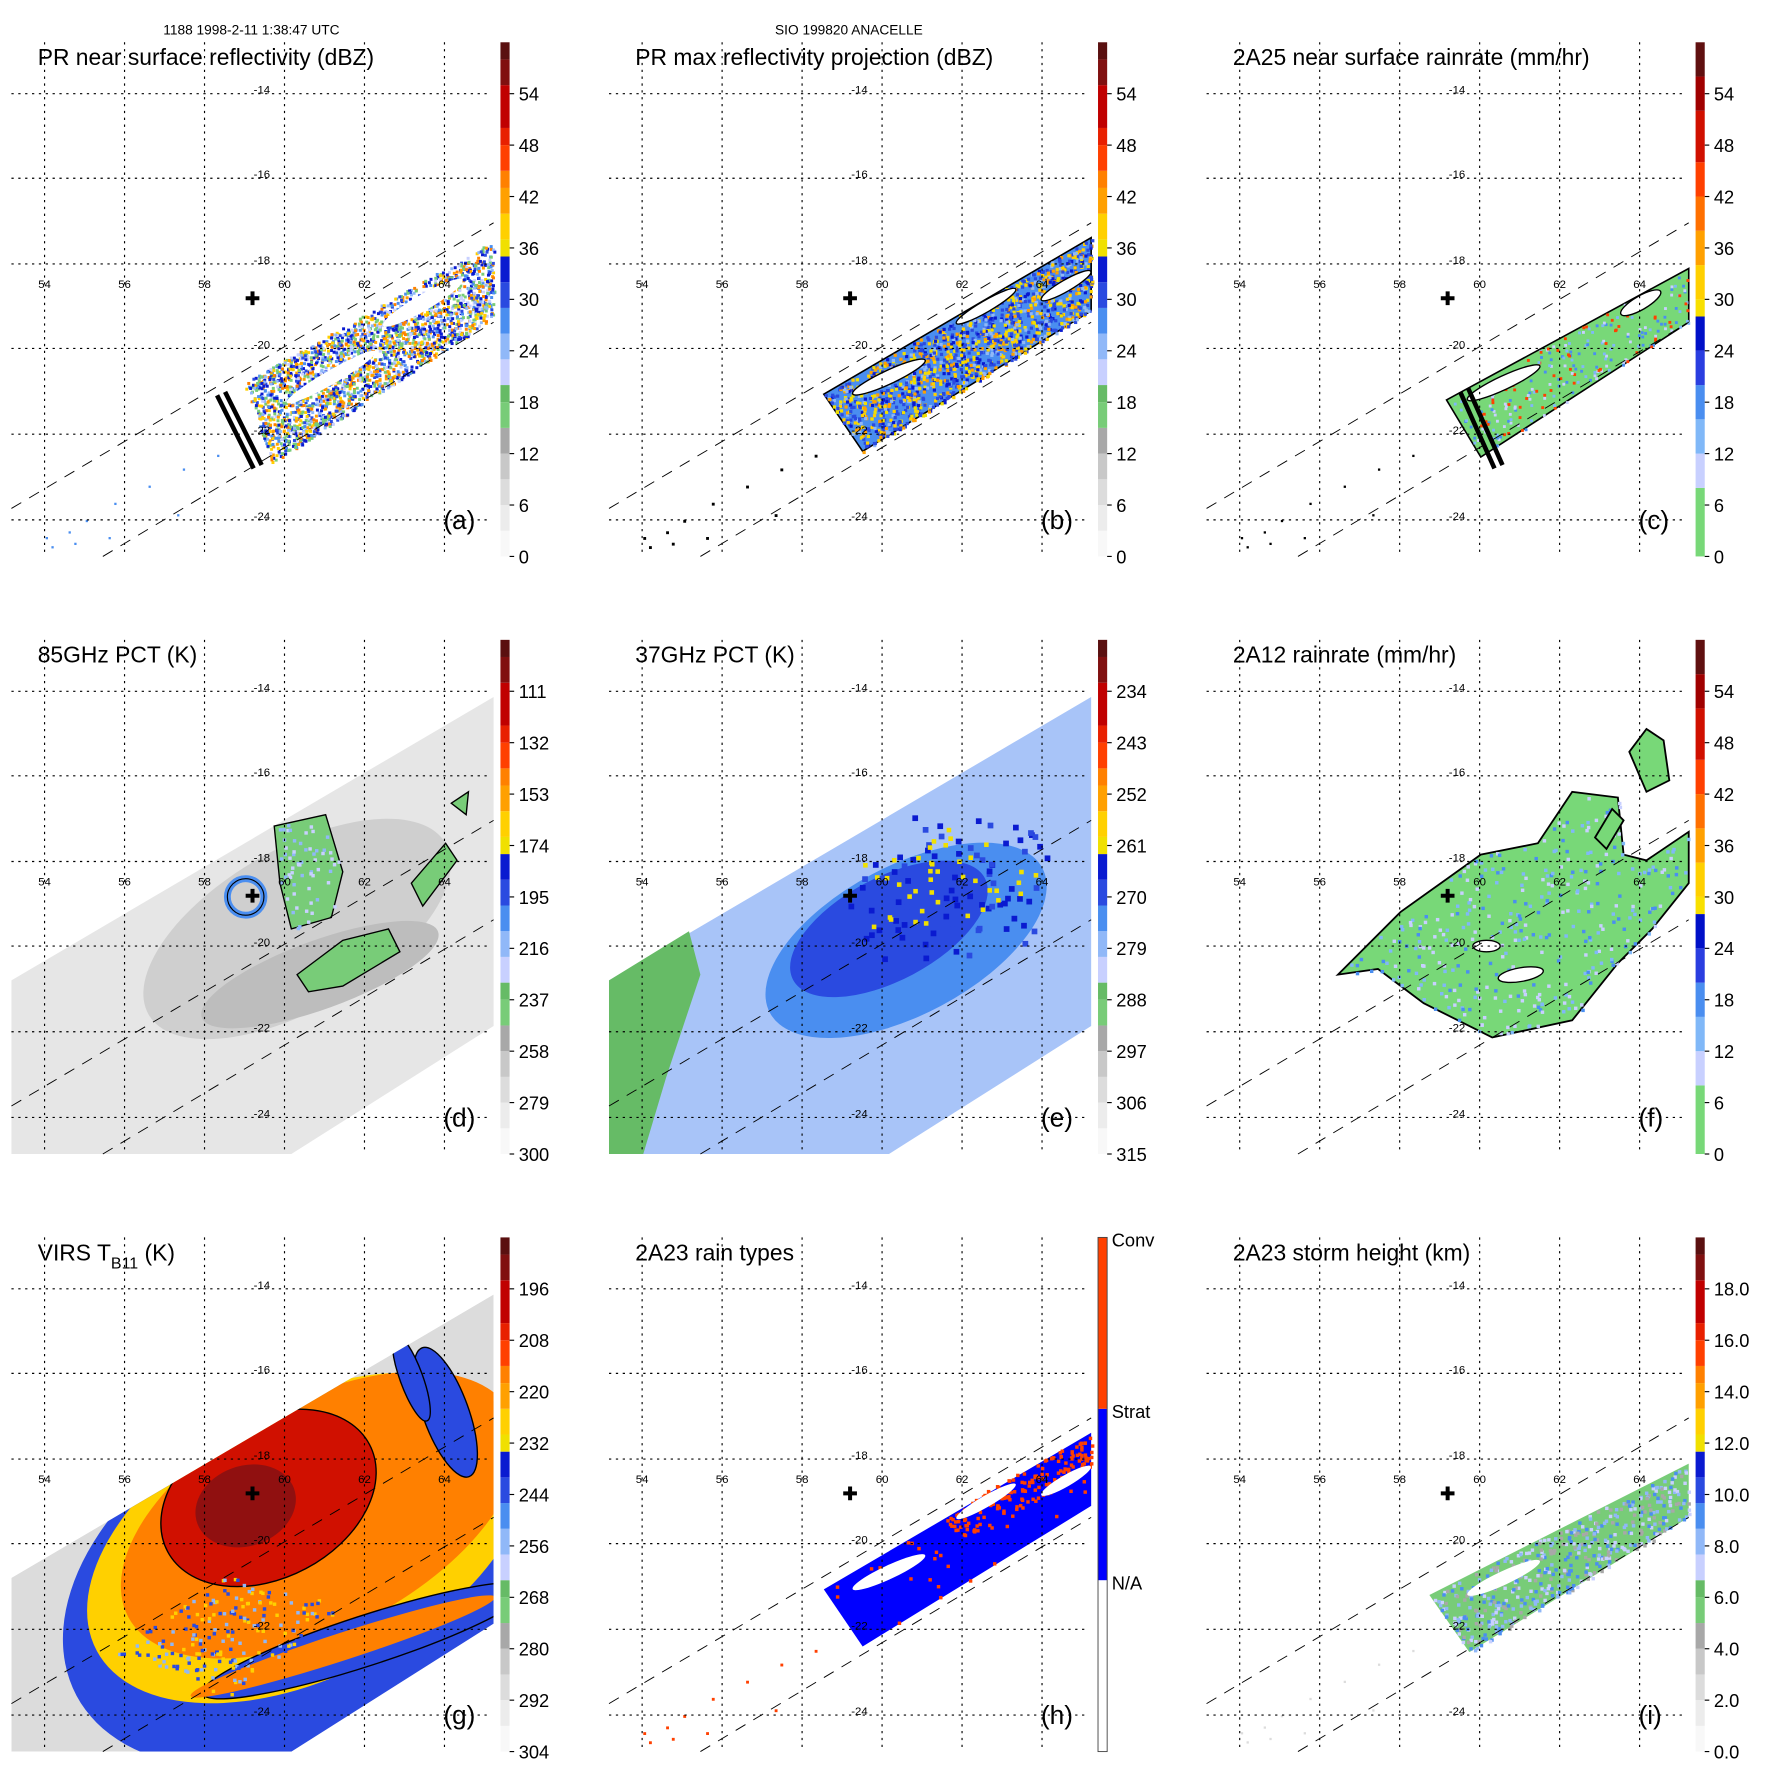  Describe the element at coordinates (1457, 175) in the screenshot. I see `lat-label: -16` at that location.